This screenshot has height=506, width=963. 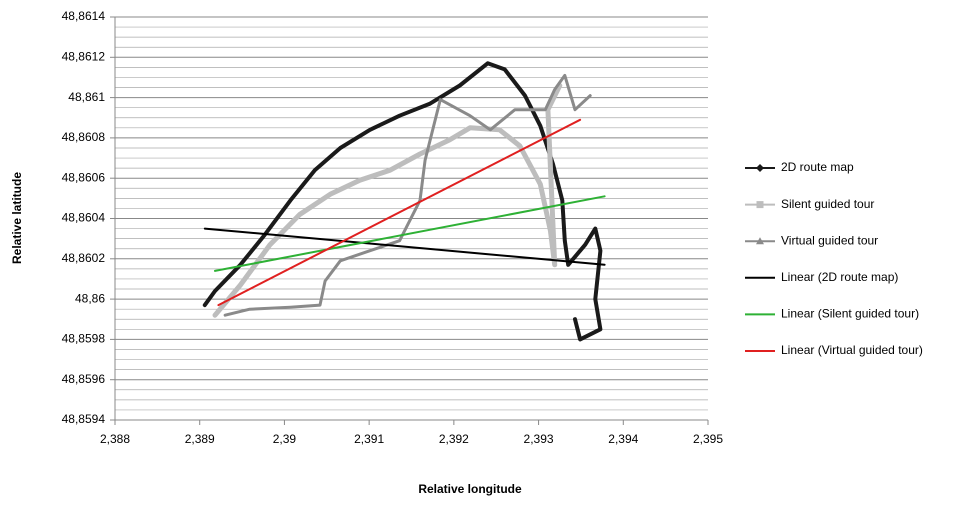 I want to click on y-tick-label: 48,861, so click(x=86, y=97).